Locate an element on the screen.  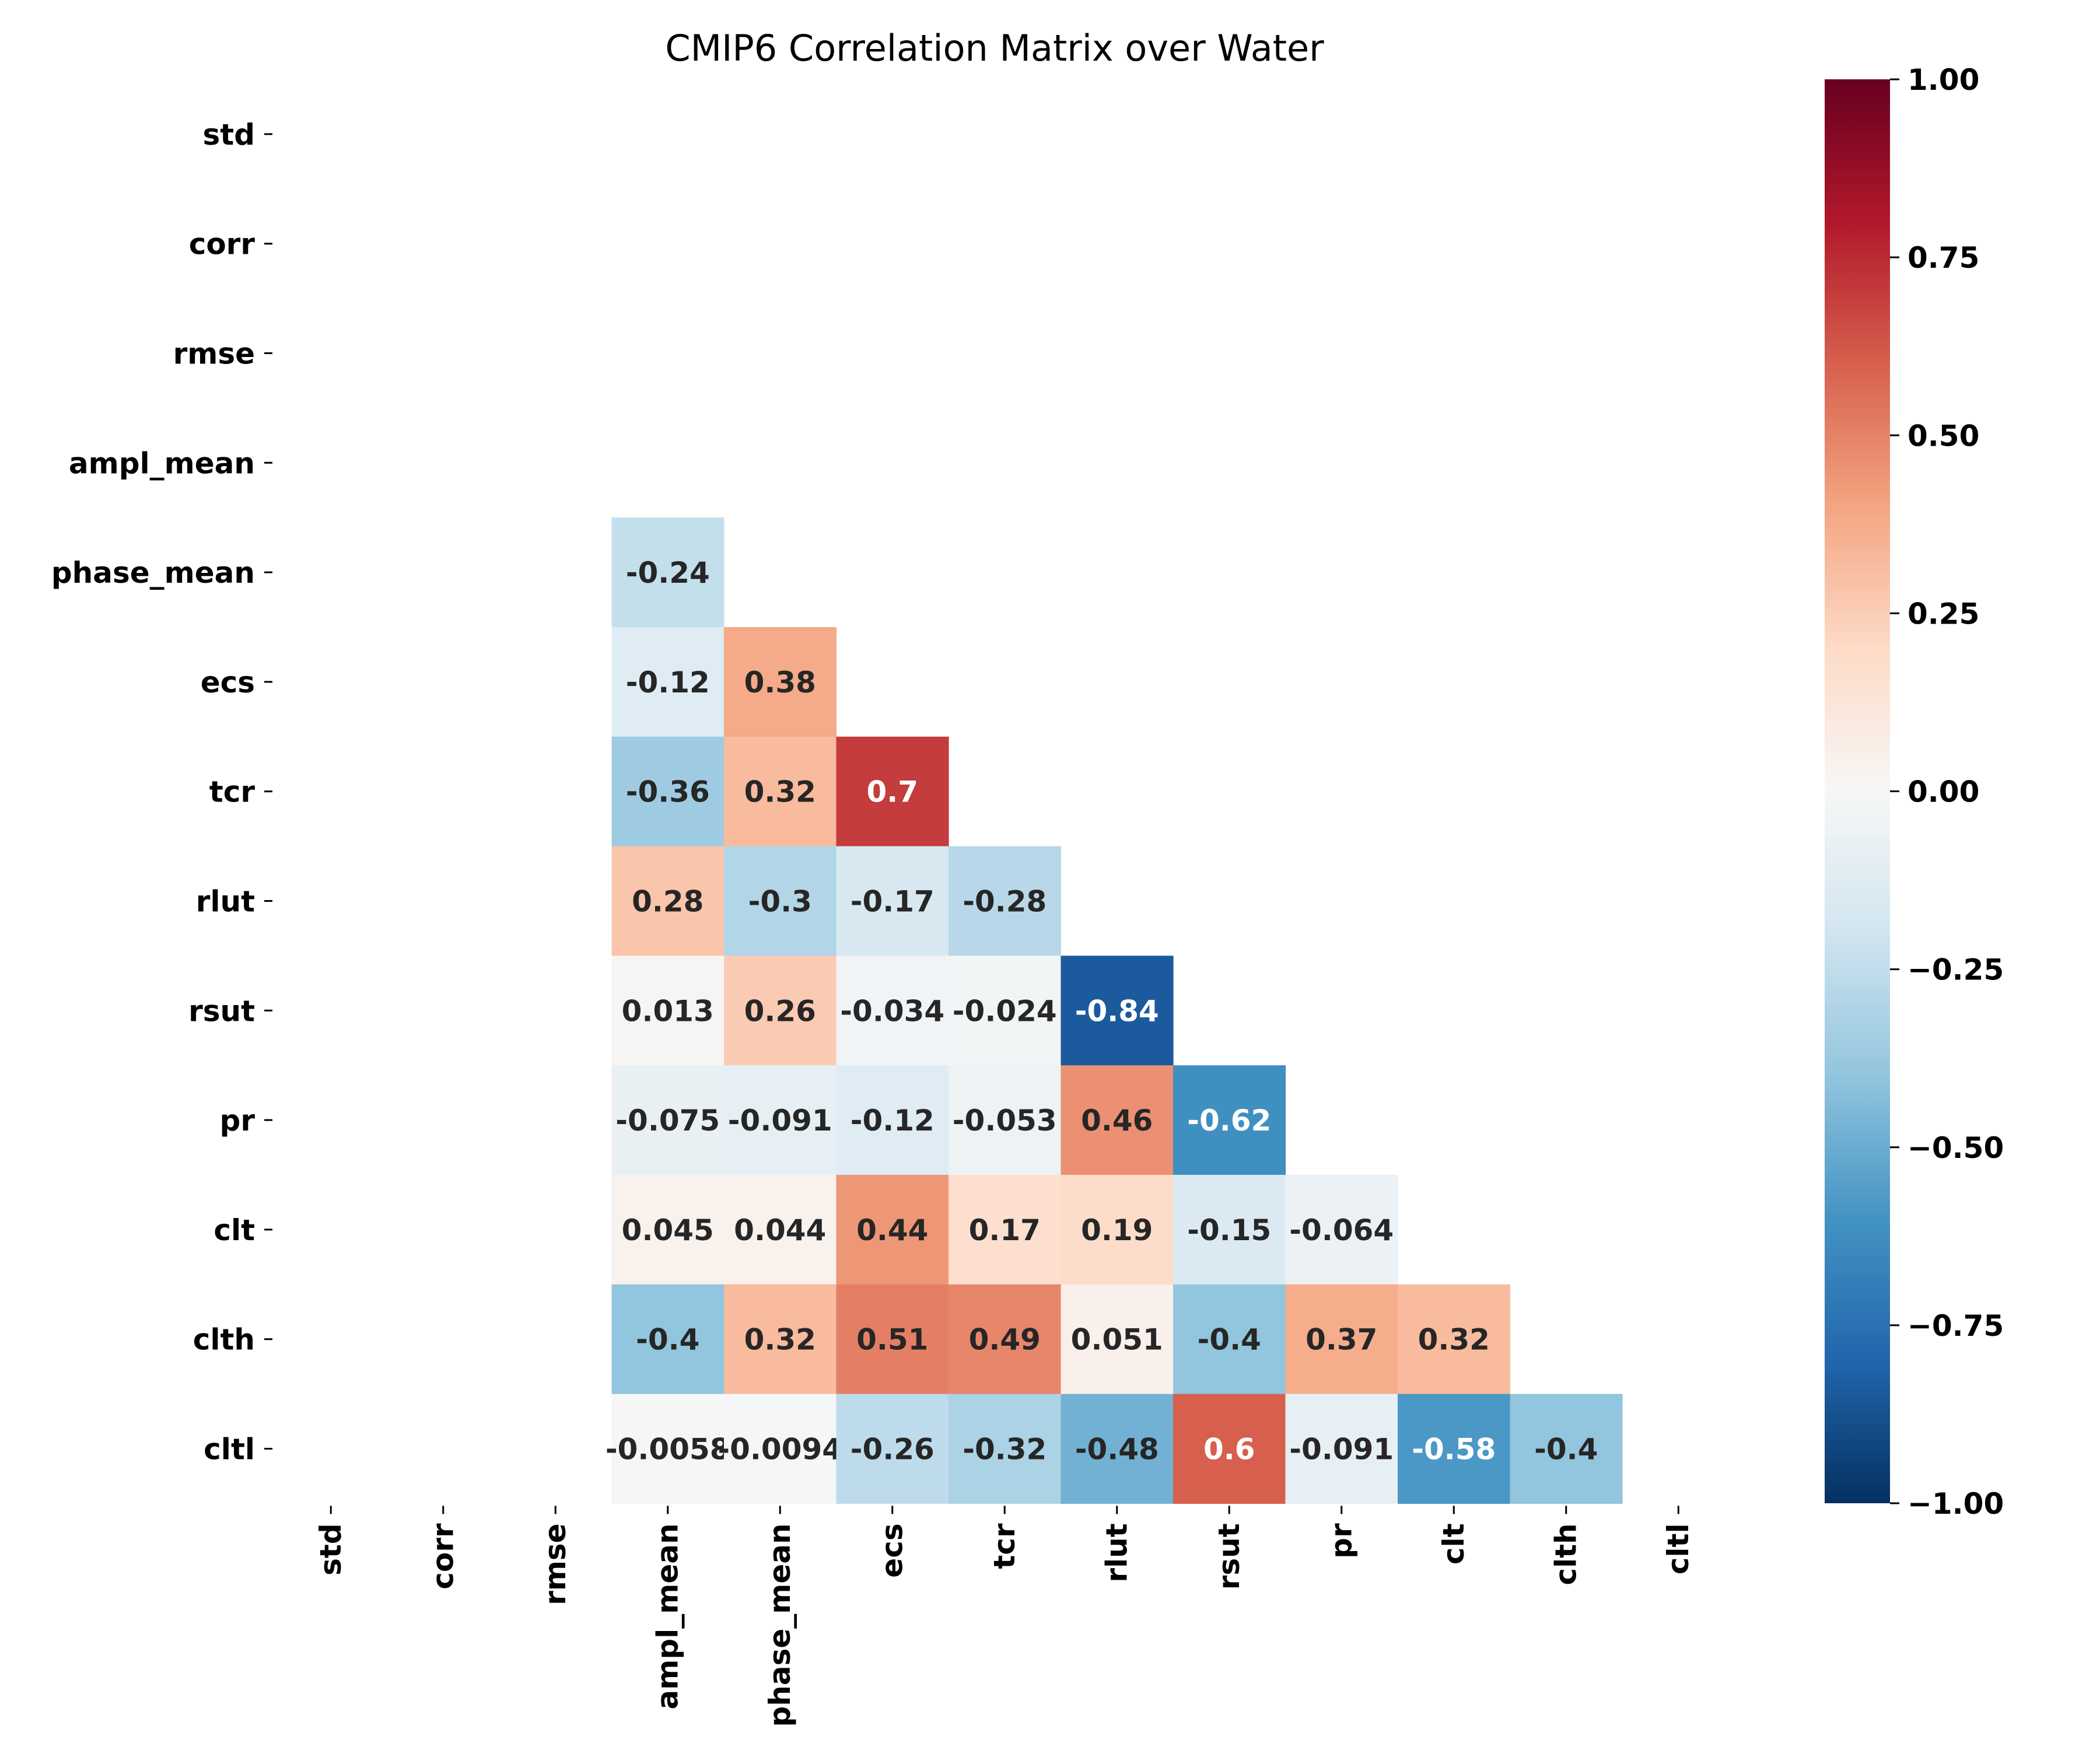
cell-label-tcr-ecs: 0.7 is located at coordinates (892, 792).